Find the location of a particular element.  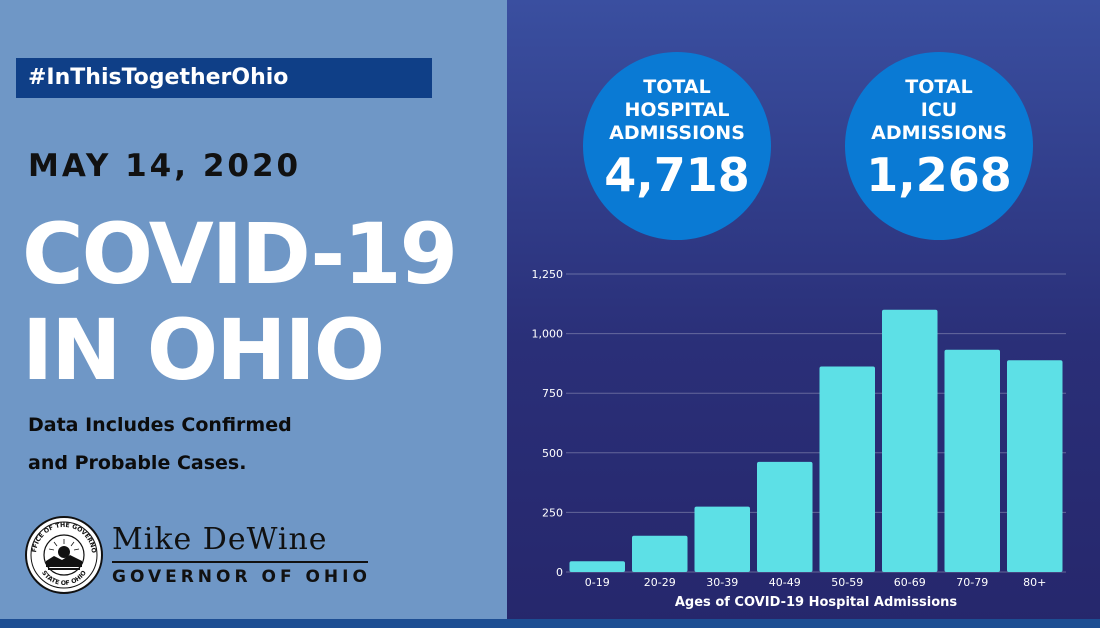

subtitle-line-1: Data Includes Confirmed is located at coordinates (160, 425).